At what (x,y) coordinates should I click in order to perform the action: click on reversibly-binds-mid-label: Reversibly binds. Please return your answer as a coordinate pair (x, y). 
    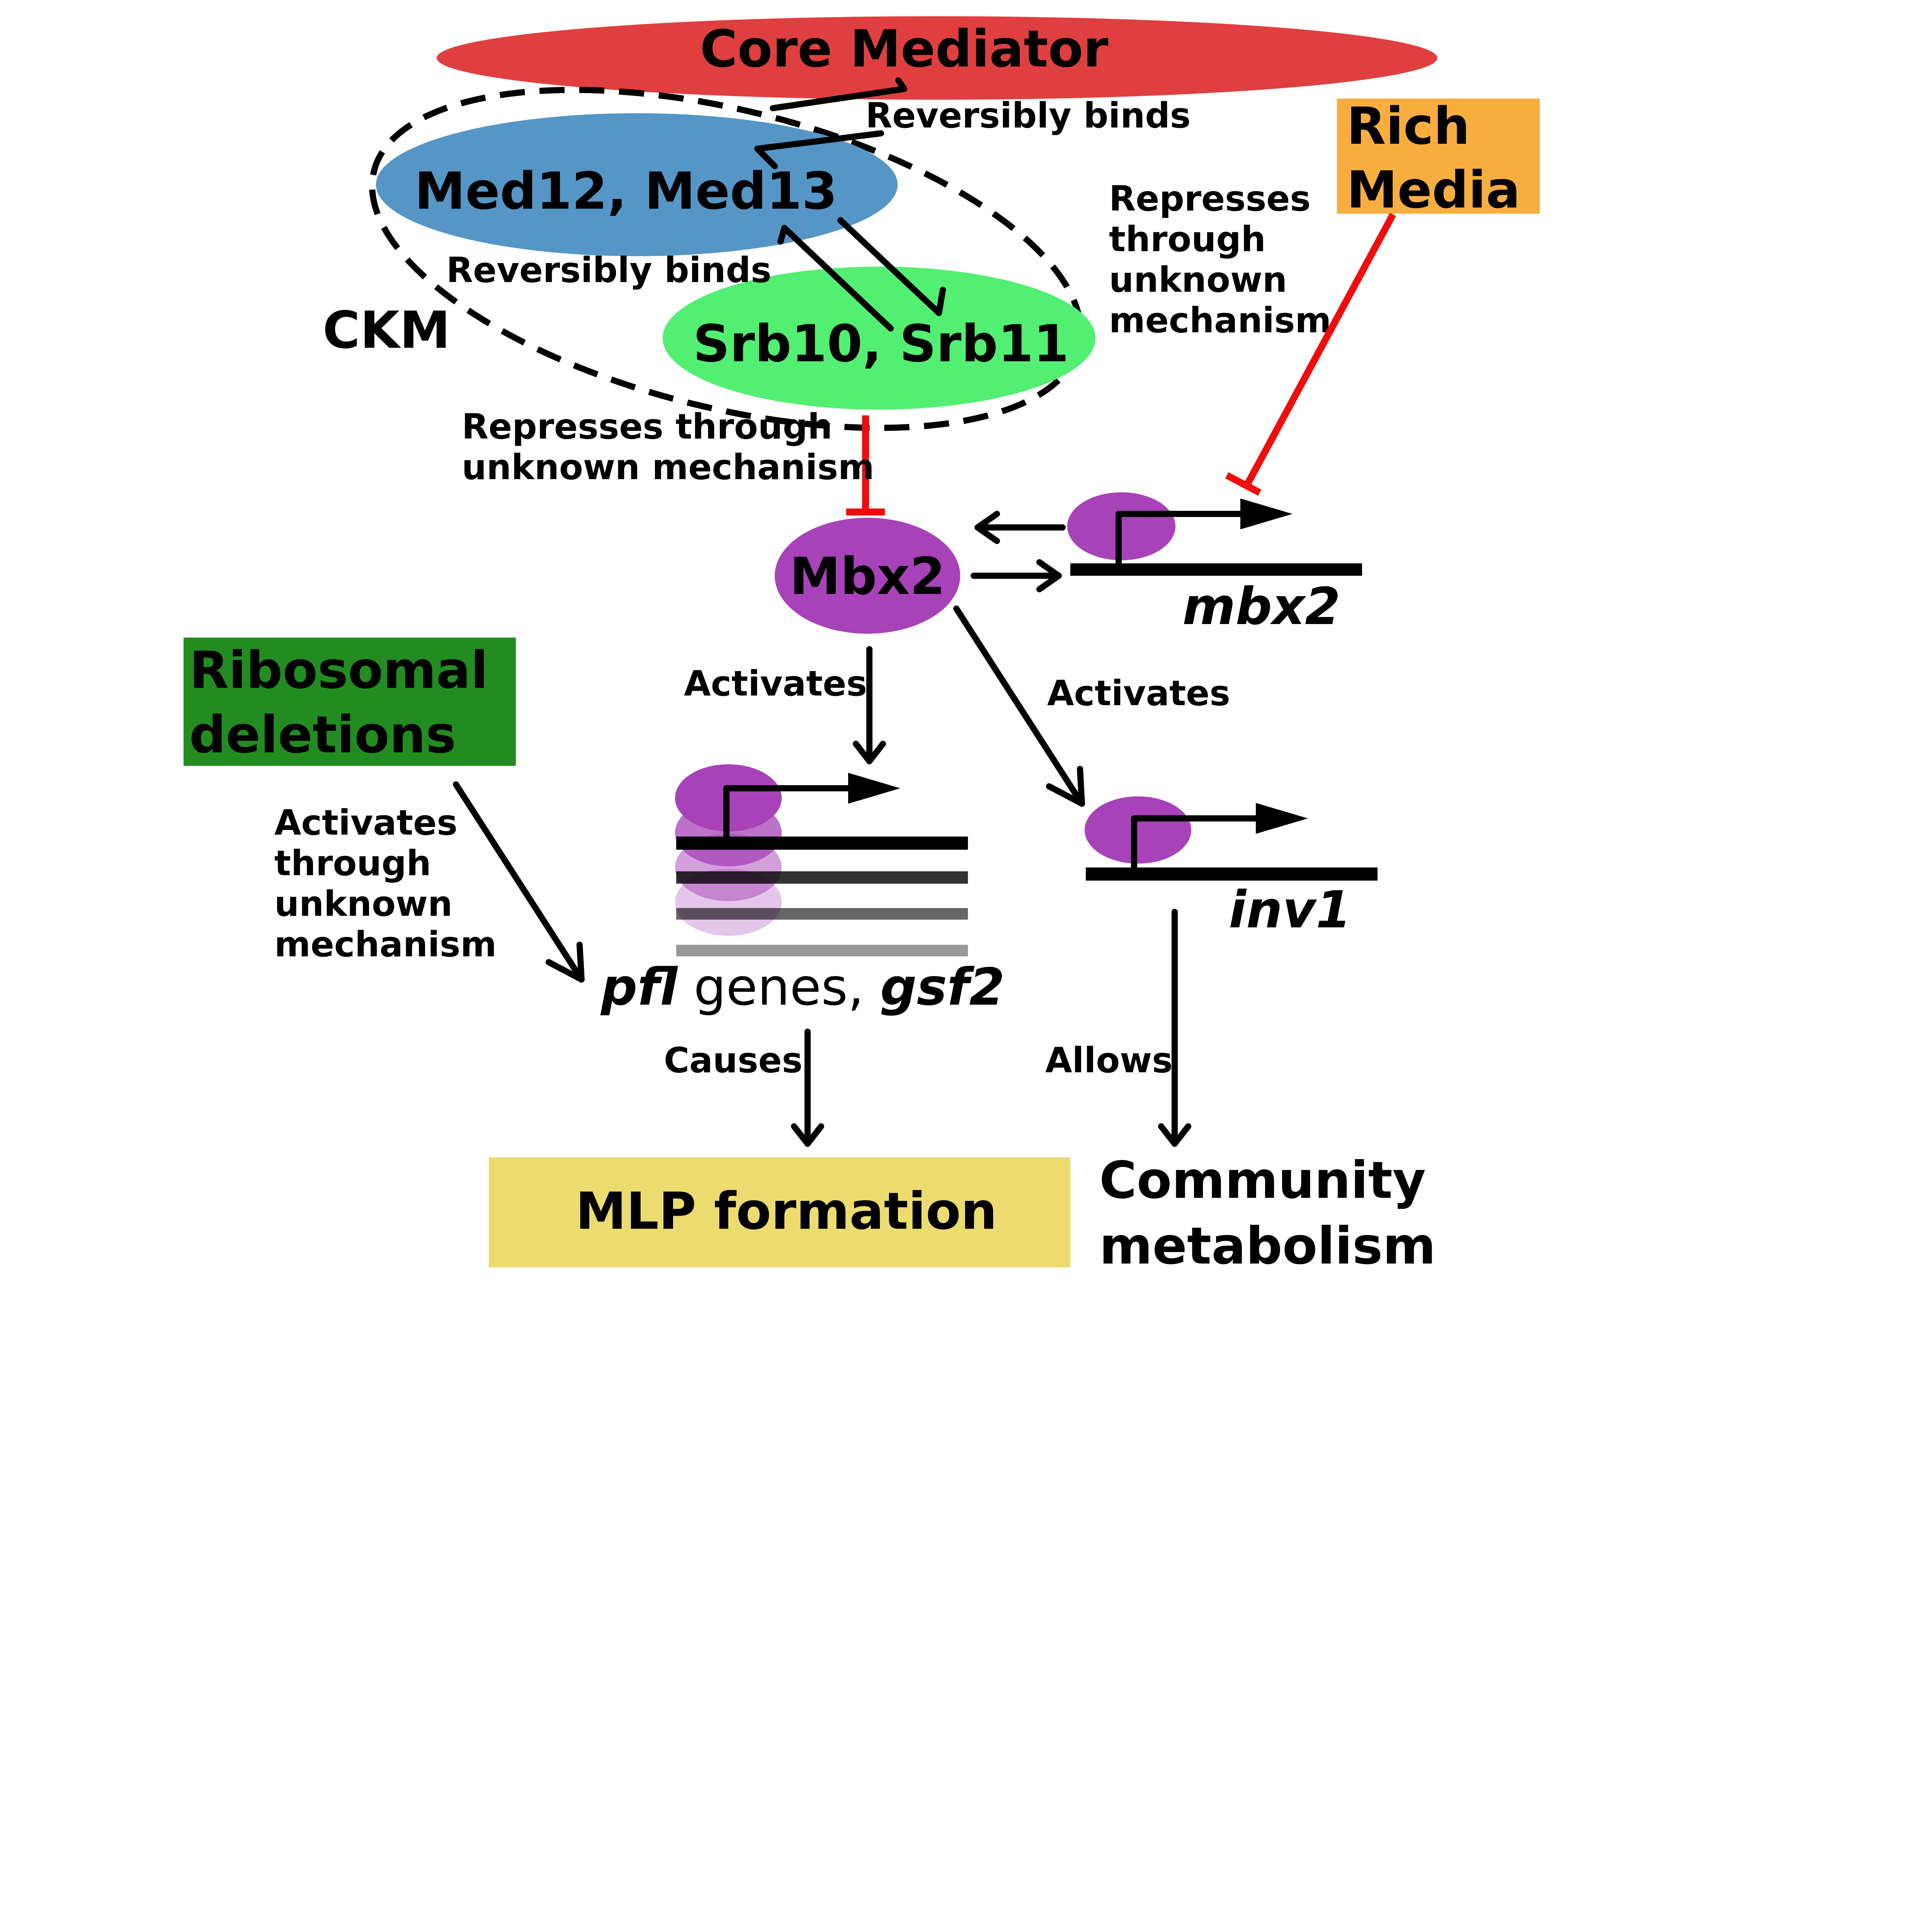
    Looking at the image, I should click on (609, 271).